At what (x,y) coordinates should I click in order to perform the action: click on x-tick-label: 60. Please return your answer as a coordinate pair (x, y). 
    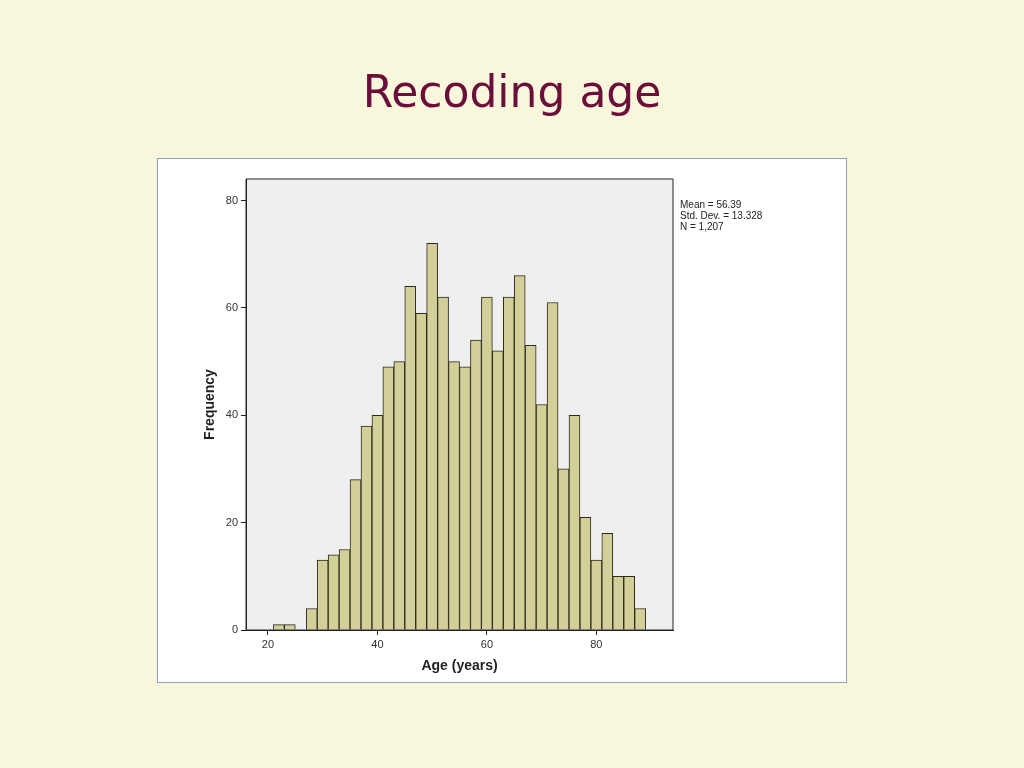
    Looking at the image, I should click on (487, 643).